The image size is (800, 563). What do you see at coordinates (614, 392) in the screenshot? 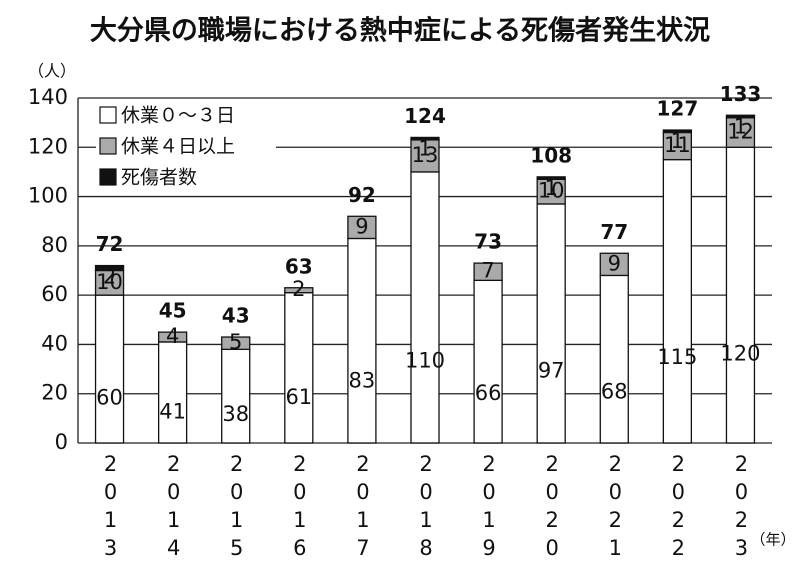
I see `segment-label: 68` at bounding box center [614, 392].